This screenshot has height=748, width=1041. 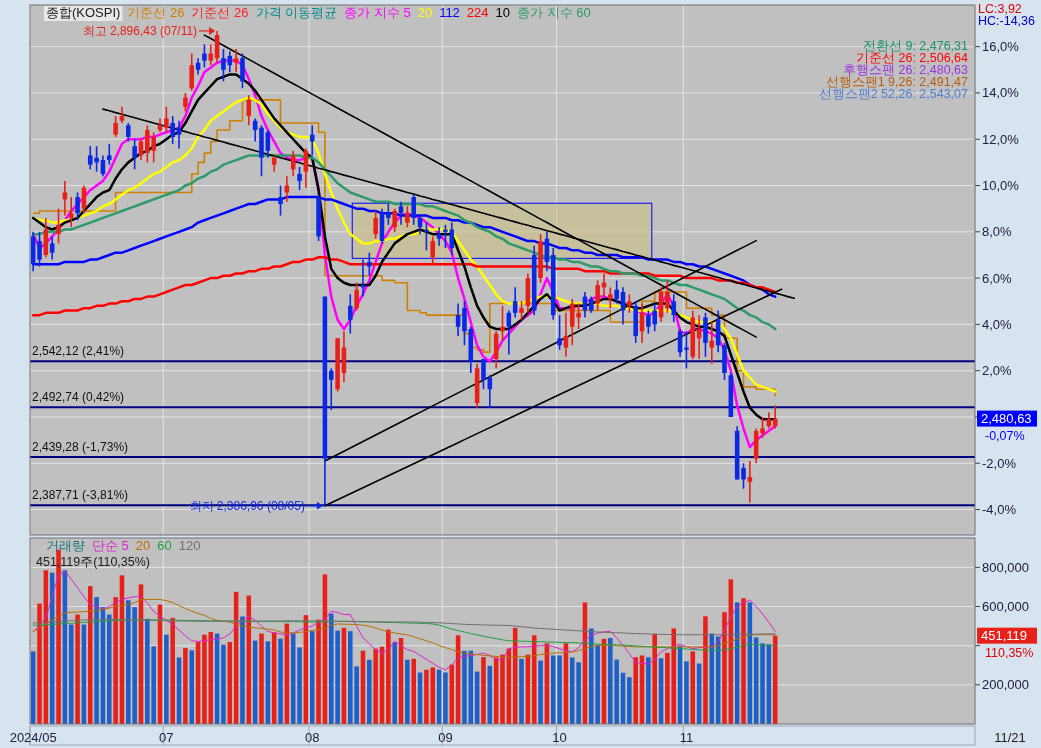 What do you see at coordinates (449, 12) in the screenshot?
I see `text: 112` at bounding box center [449, 12].